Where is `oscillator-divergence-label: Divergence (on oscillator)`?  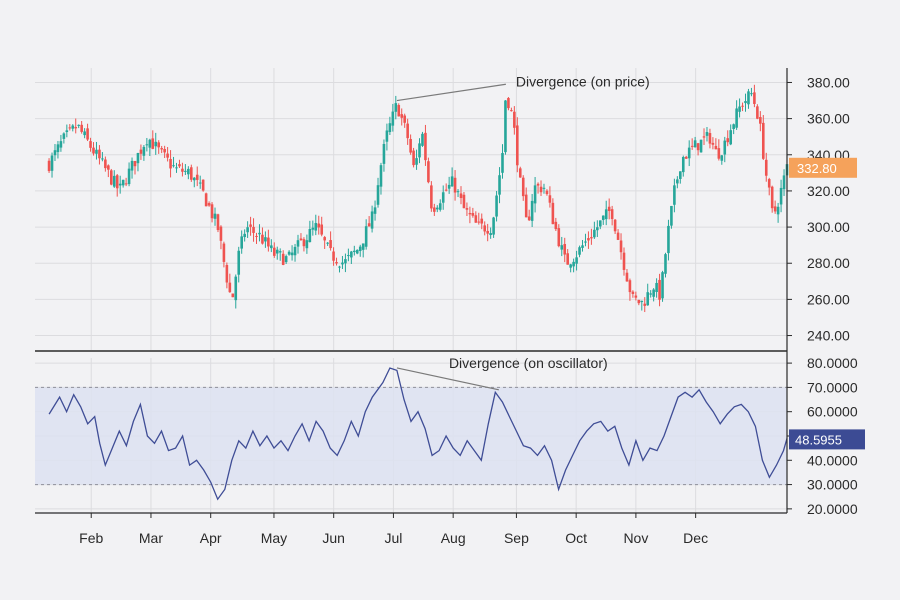
oscillator-divergence-label: Divergence (on oscillator) is located at coordinates (528, 363).